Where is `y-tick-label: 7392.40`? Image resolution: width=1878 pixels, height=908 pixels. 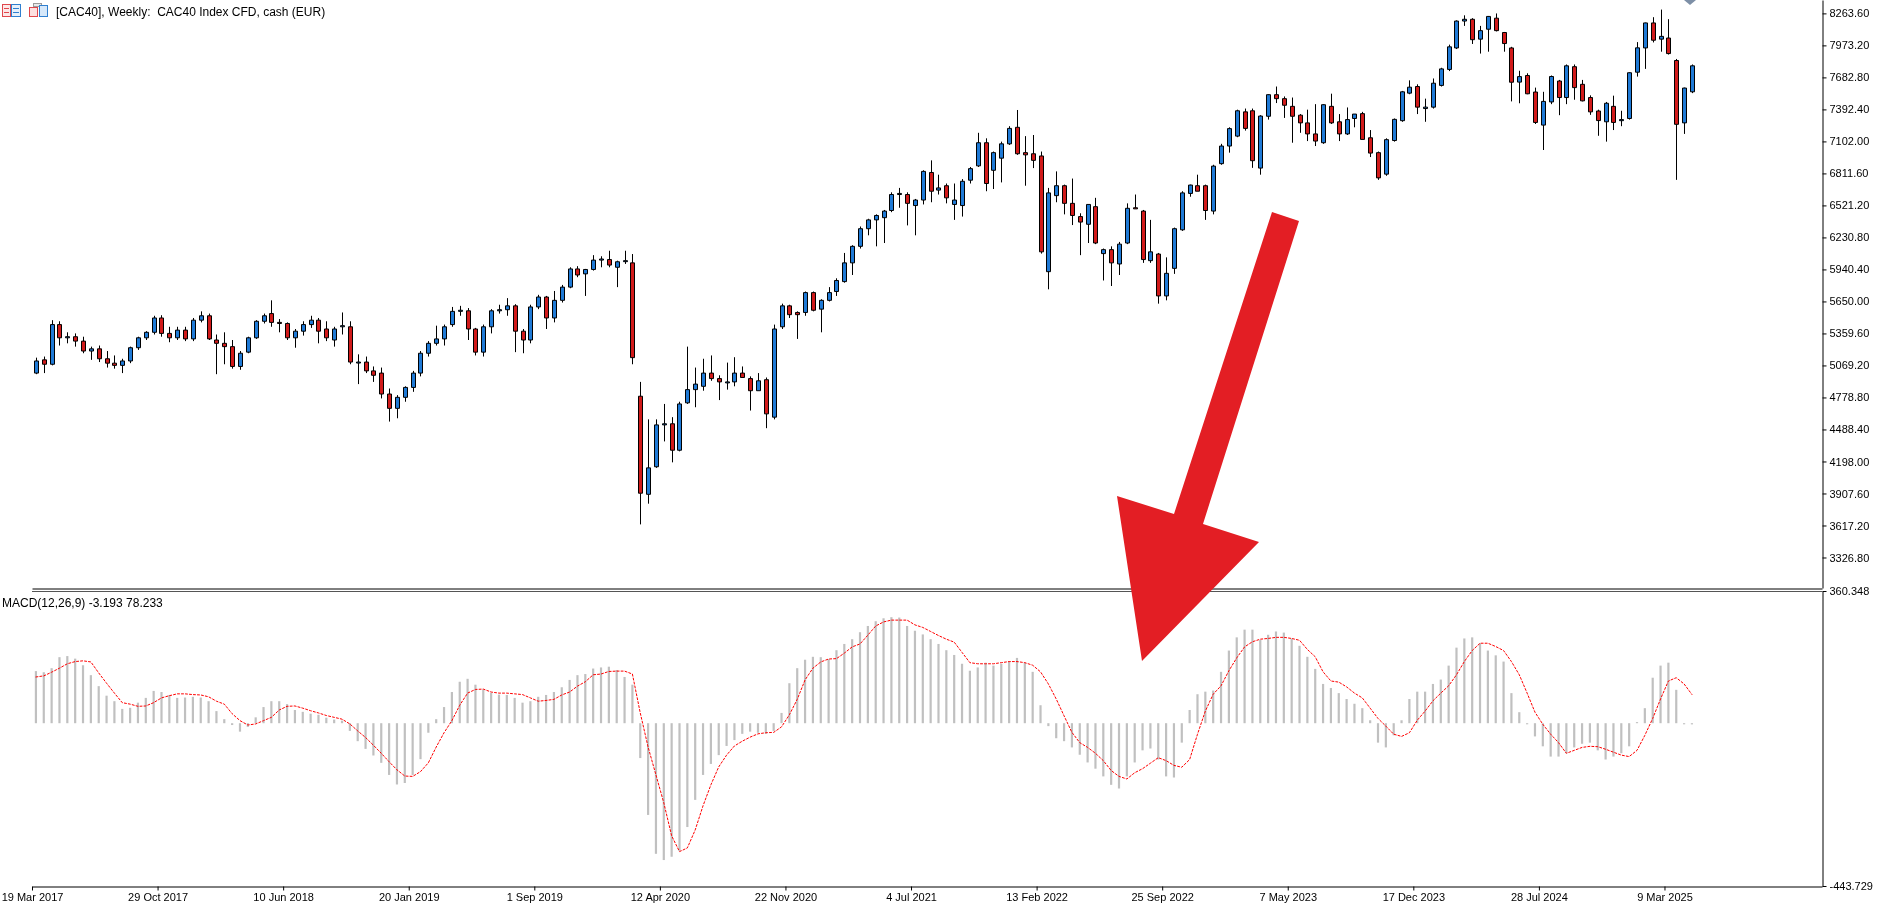 y-tick-label: 7392.40 is located at coordinates (1849, 109).